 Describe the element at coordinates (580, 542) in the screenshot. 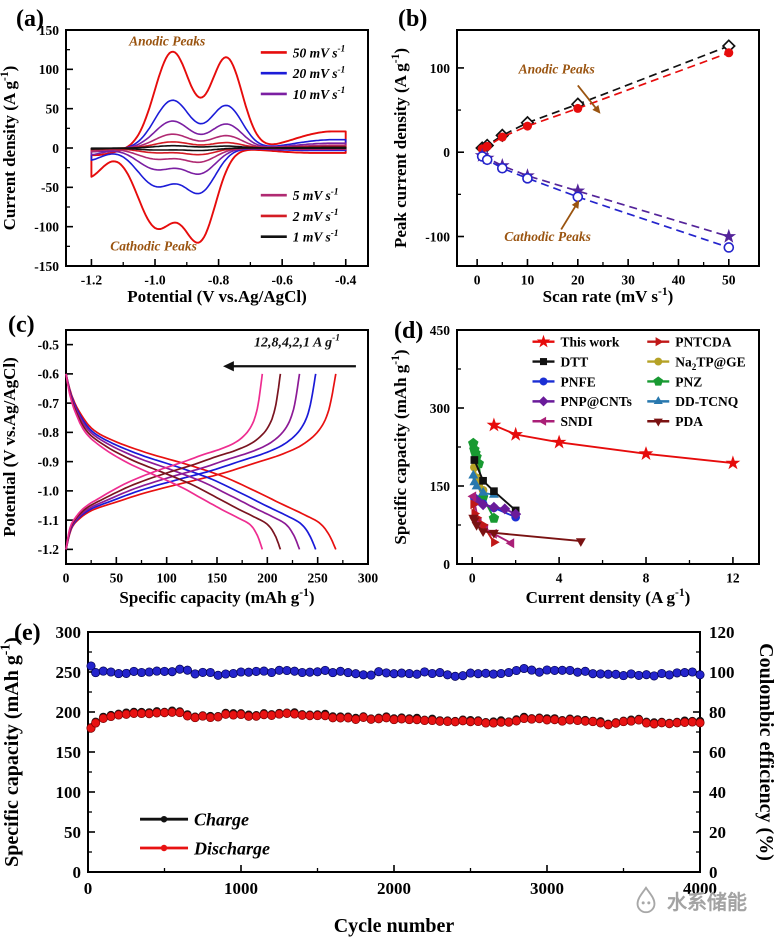

I see `marker-tri-down` at that location.